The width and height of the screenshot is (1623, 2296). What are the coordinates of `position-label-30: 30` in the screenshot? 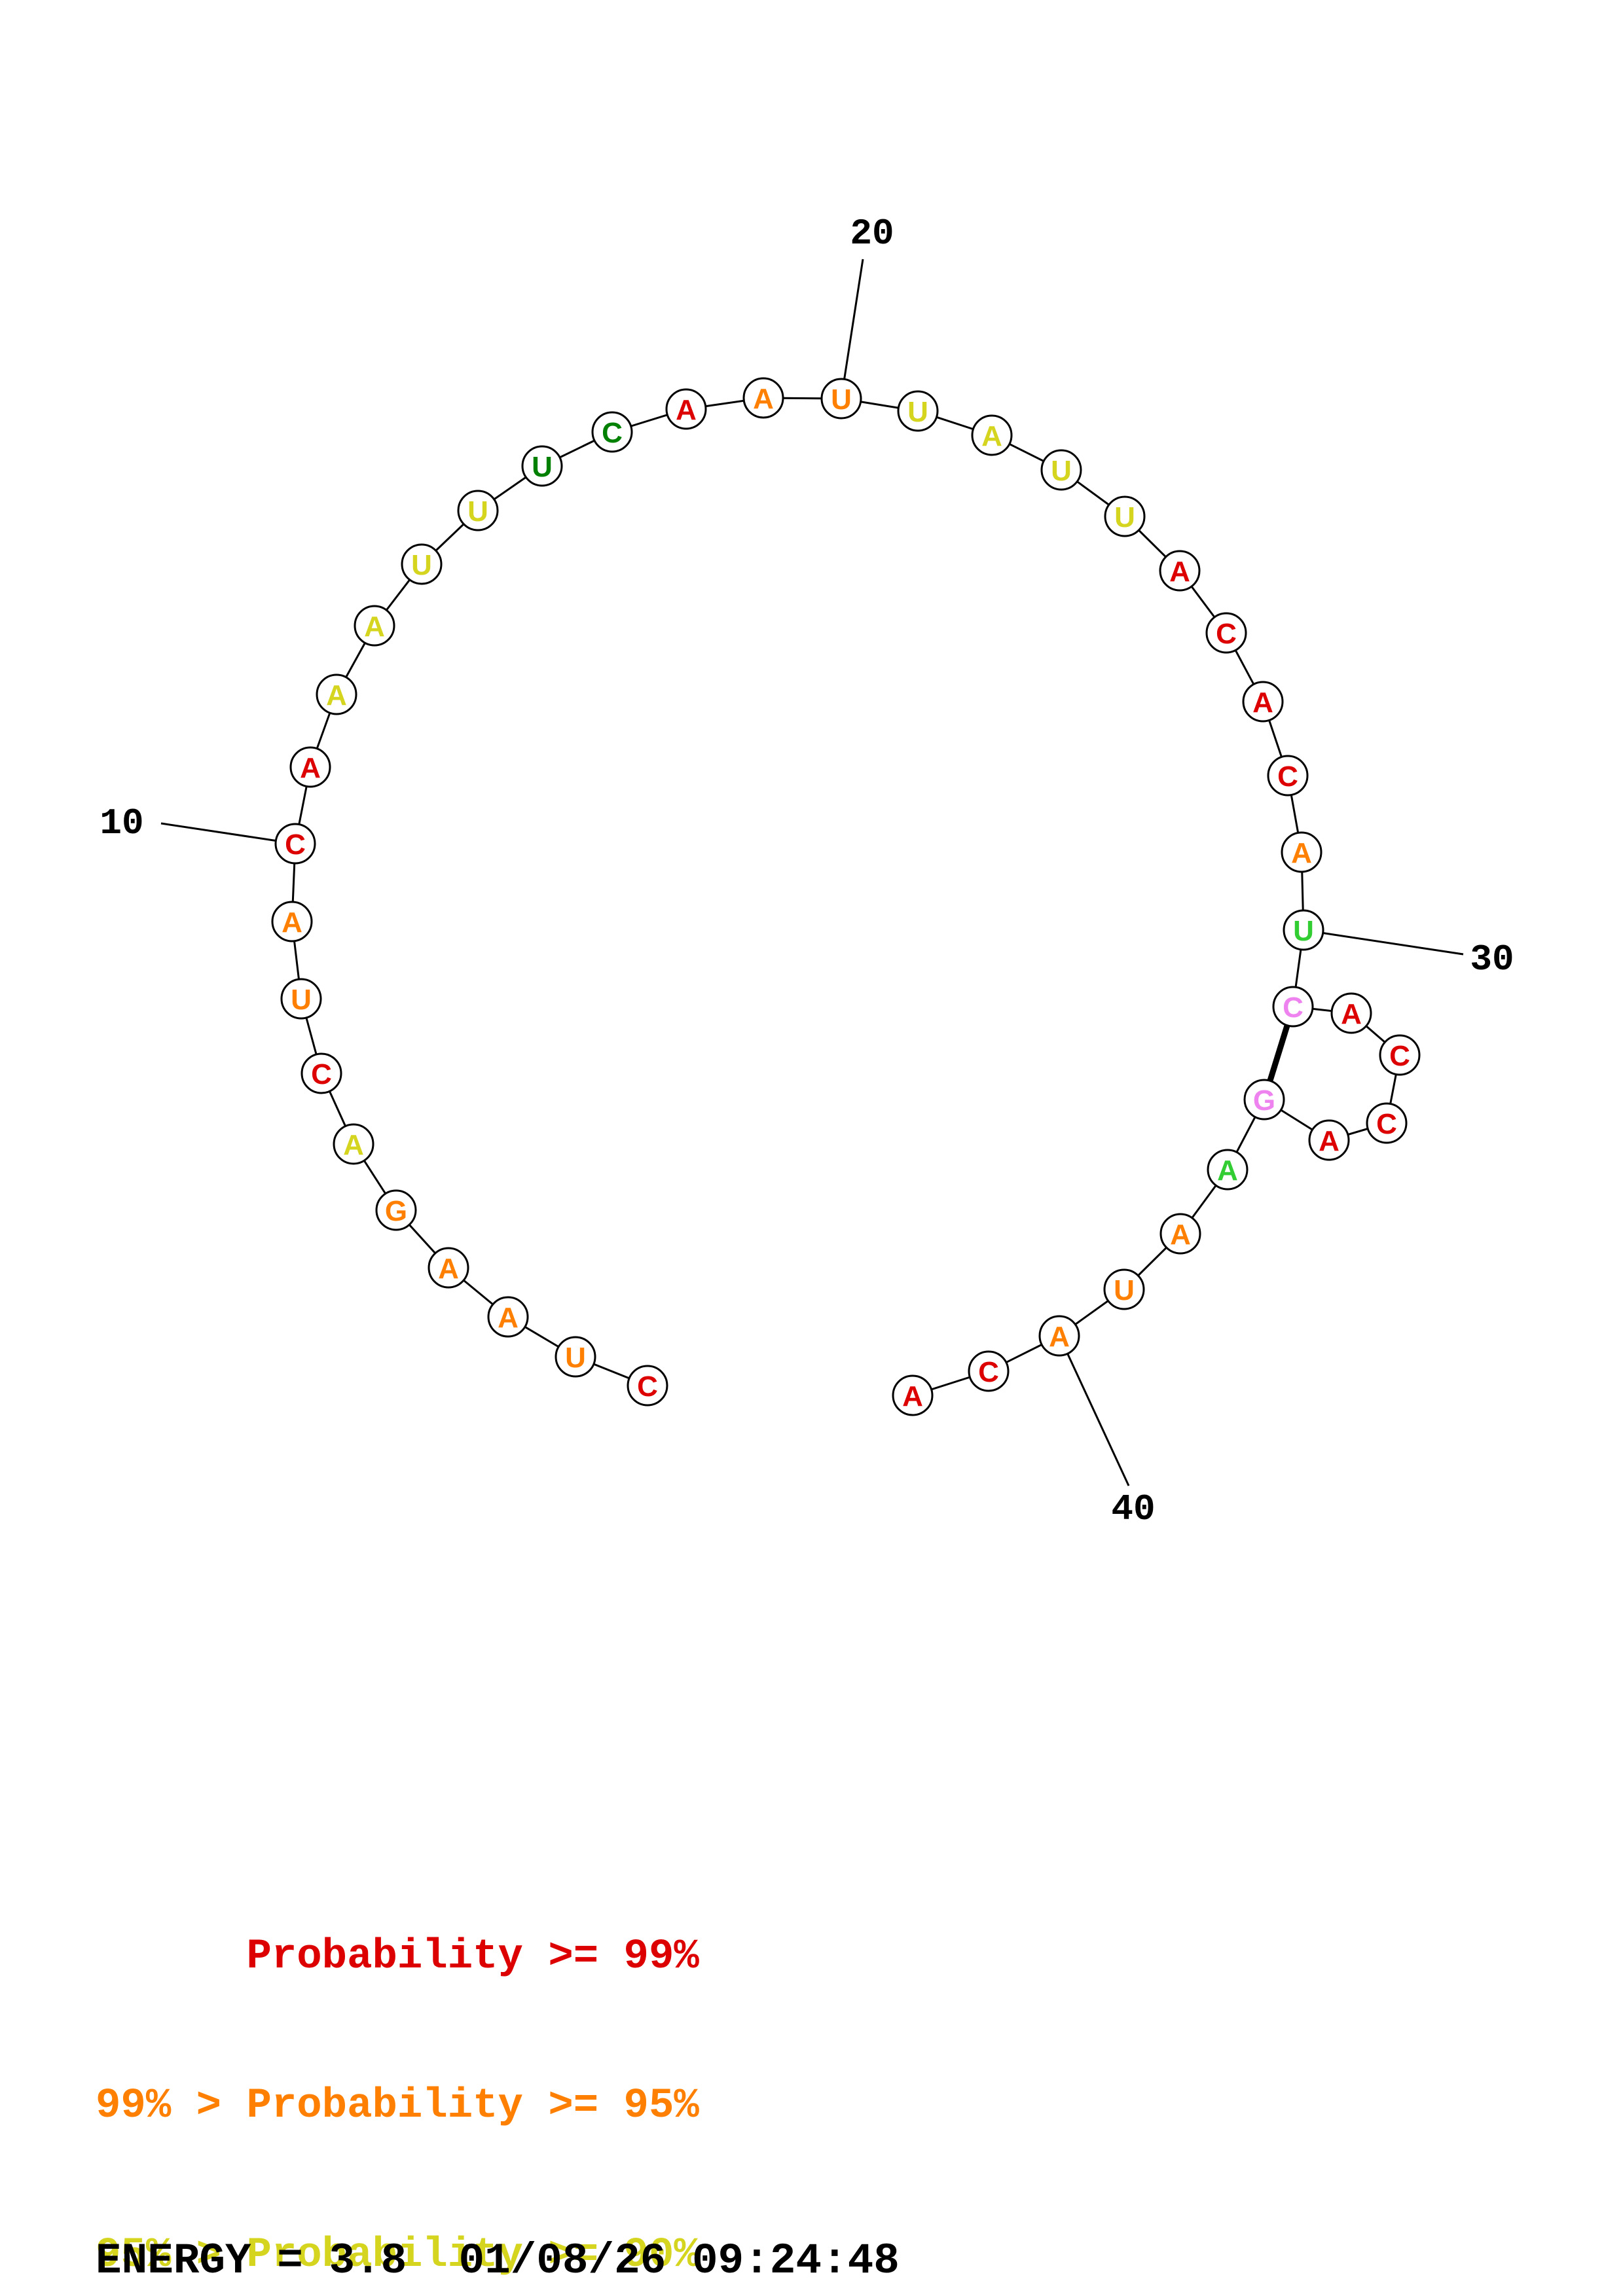 It's located at (1492, 959).